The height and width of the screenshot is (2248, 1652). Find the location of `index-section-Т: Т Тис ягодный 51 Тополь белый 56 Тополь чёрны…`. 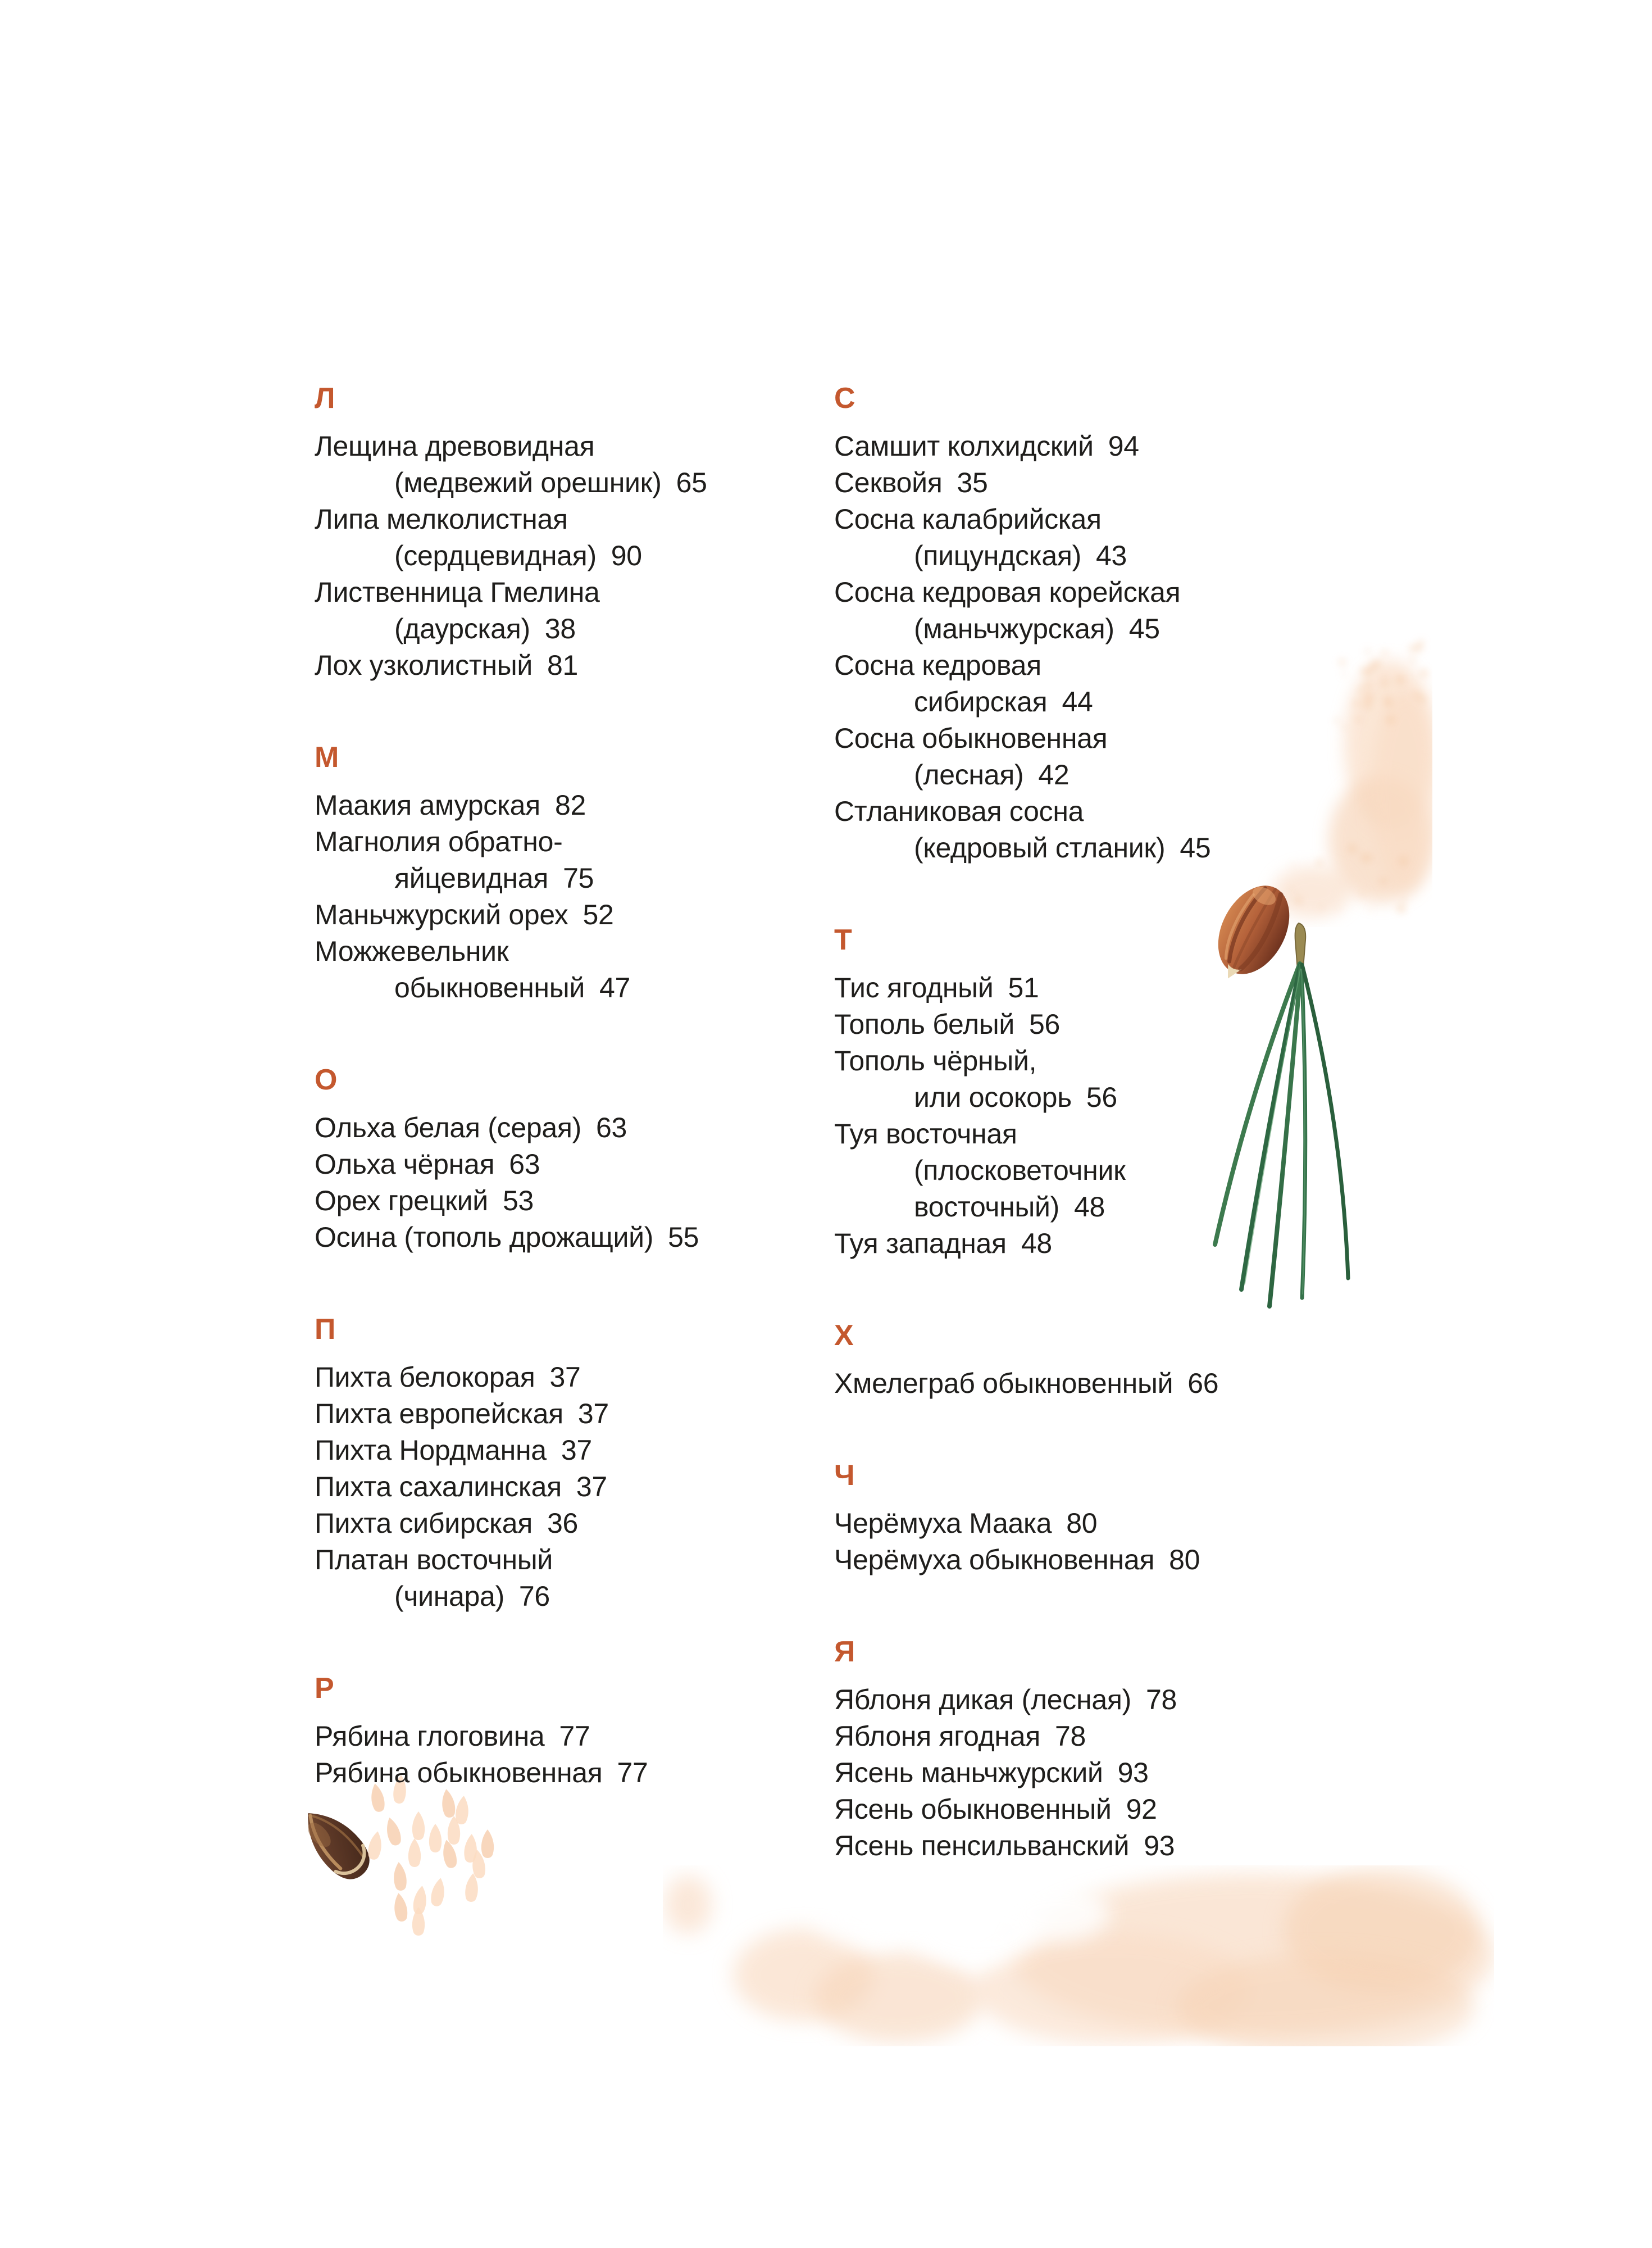

index-section-Т: Т Тис ягодный 51 Тополь белый 56 Тополь чёрны… is located at coordinates (1185, 1092).